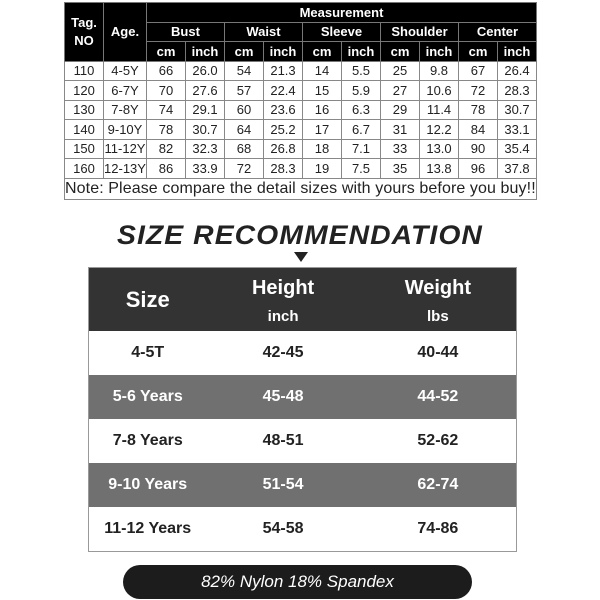 This screenshot has width=600, height=600. Describe the element at coordinates (125, 32) in the screenshot. I see `age-header: Age.` at that location.